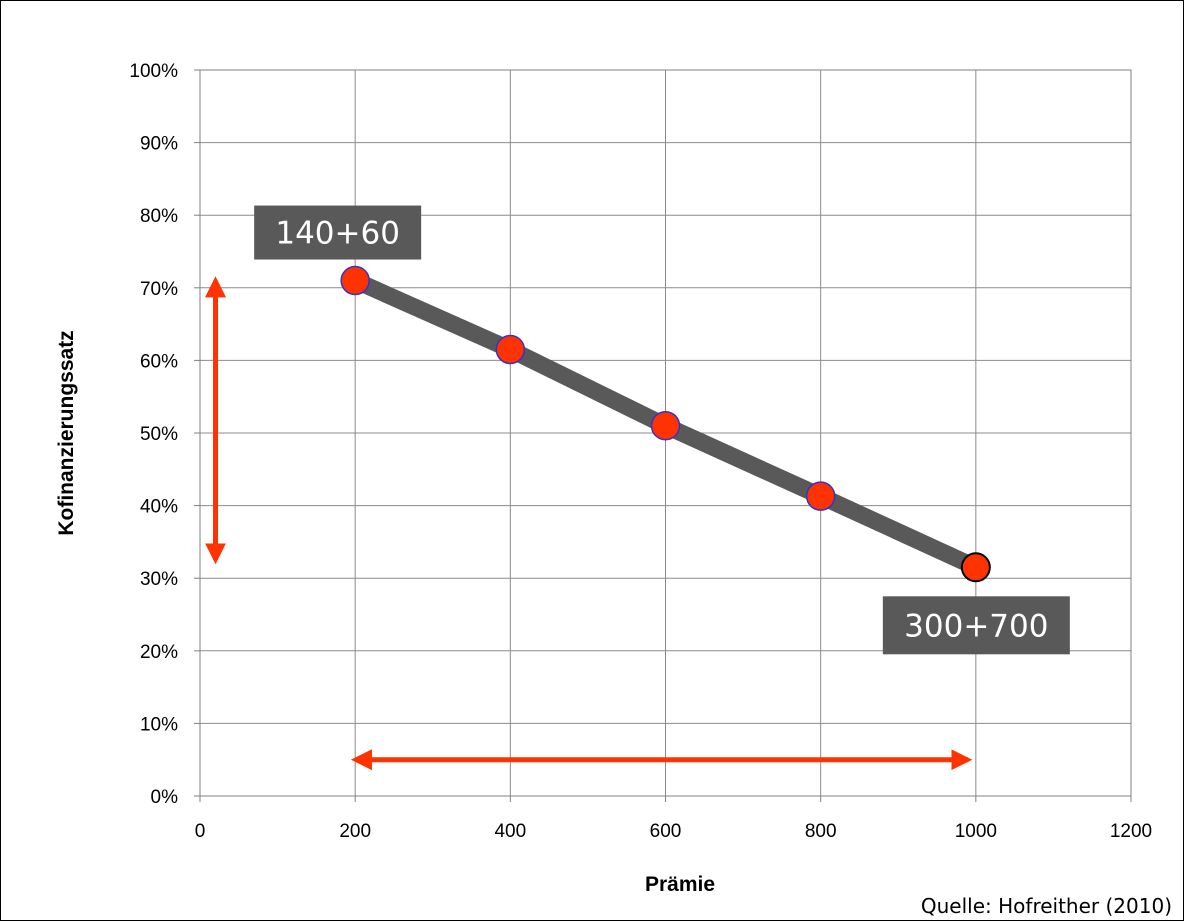  I want to click on y-tick-label: 30%, so click(159, 579).